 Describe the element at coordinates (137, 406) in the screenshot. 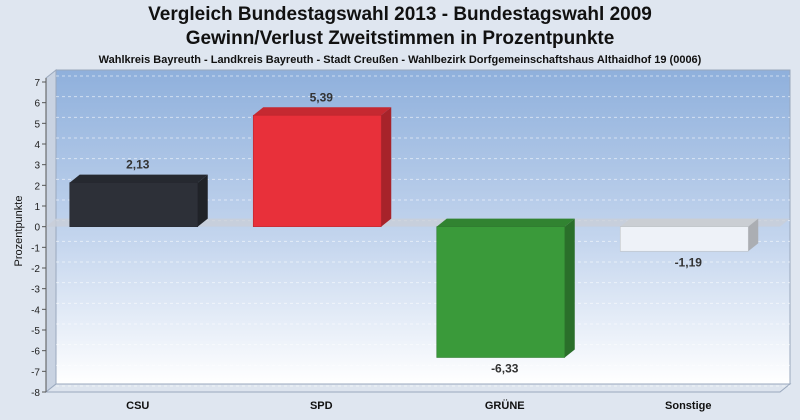

I see `x-tick-label: CSU` at that location.